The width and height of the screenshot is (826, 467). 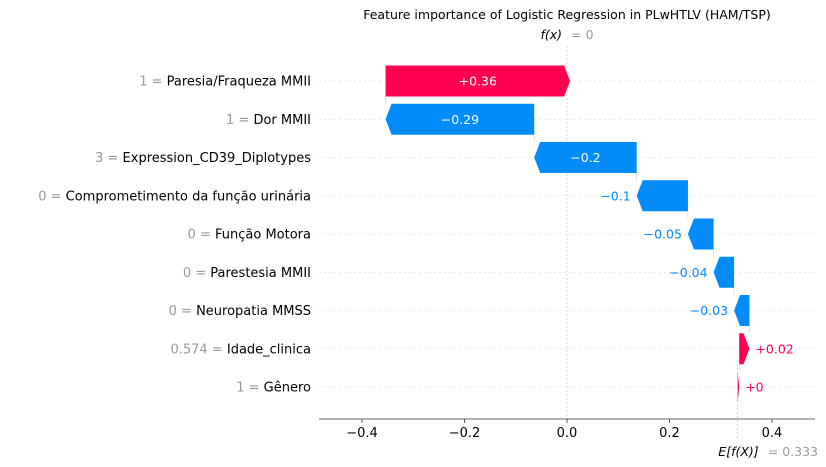 I want to click on feature-label: 3 = Expression_CD39_Diplotypes, so click(x=203, y=158).